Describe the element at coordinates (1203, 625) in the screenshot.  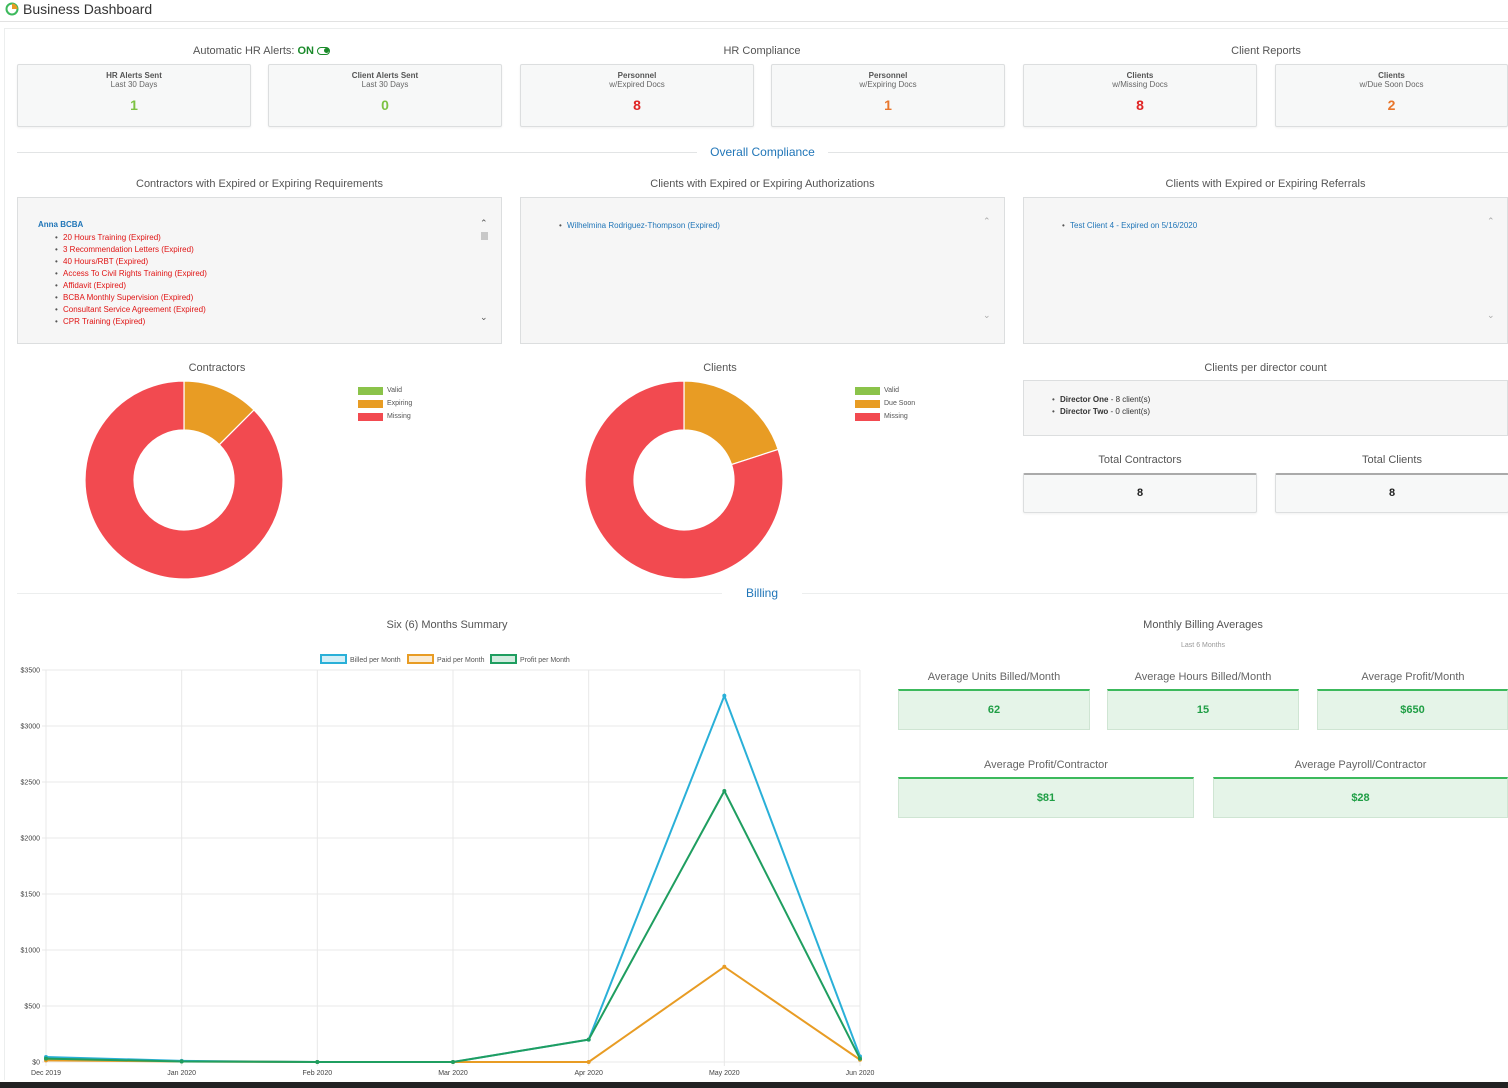
I see `averages-title: Monthly Billing Averages` at that location.